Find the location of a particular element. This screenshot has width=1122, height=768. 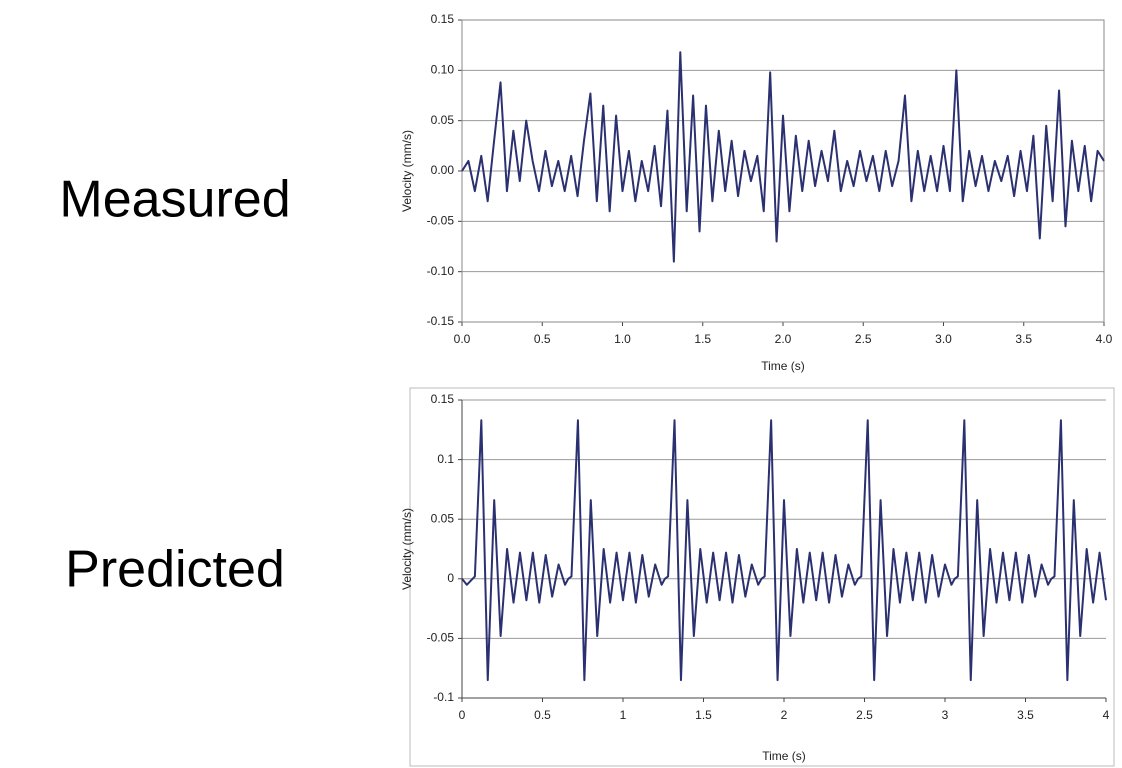

y-tick-label: 0.1 is located at coordinates (445, 459).